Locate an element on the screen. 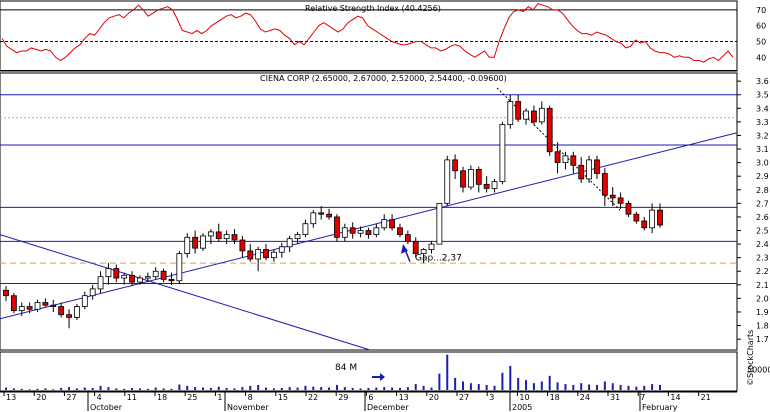 This screenshot has width=770, height=412. gap-annotation: Gap...2,37 is located at coordinates (438, 259).